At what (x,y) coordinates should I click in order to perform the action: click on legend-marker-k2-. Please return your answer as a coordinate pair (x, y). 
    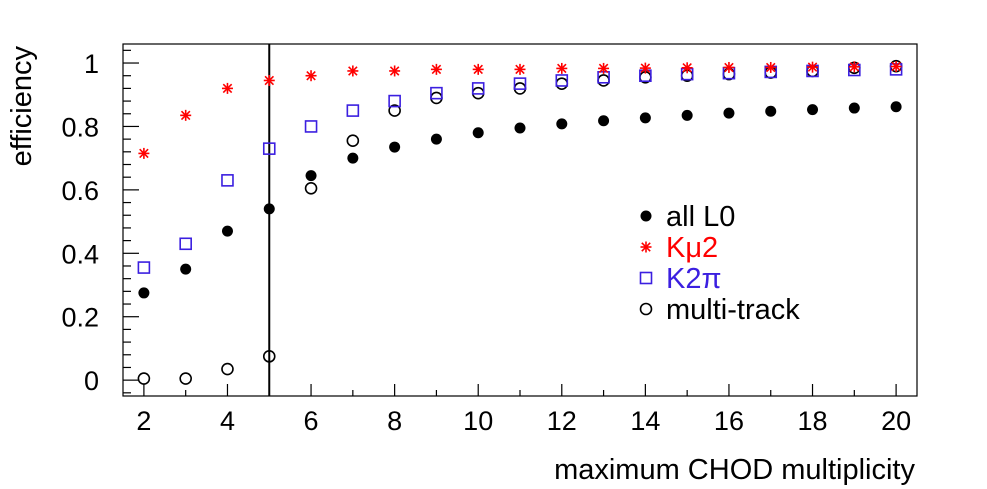
    Looking at the image, I should click on (646, 278).